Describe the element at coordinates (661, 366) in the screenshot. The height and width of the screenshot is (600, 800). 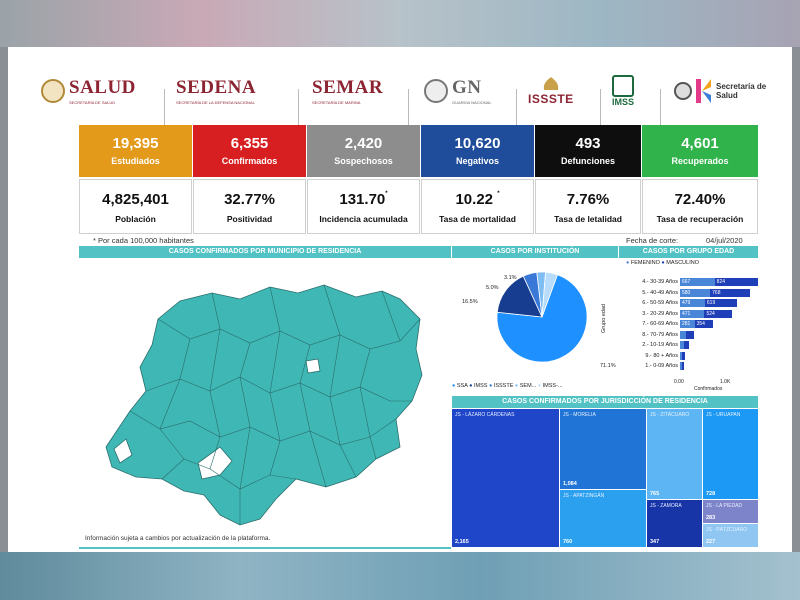
I see `age-group-label: 1.- 0-09 Años` at that location.